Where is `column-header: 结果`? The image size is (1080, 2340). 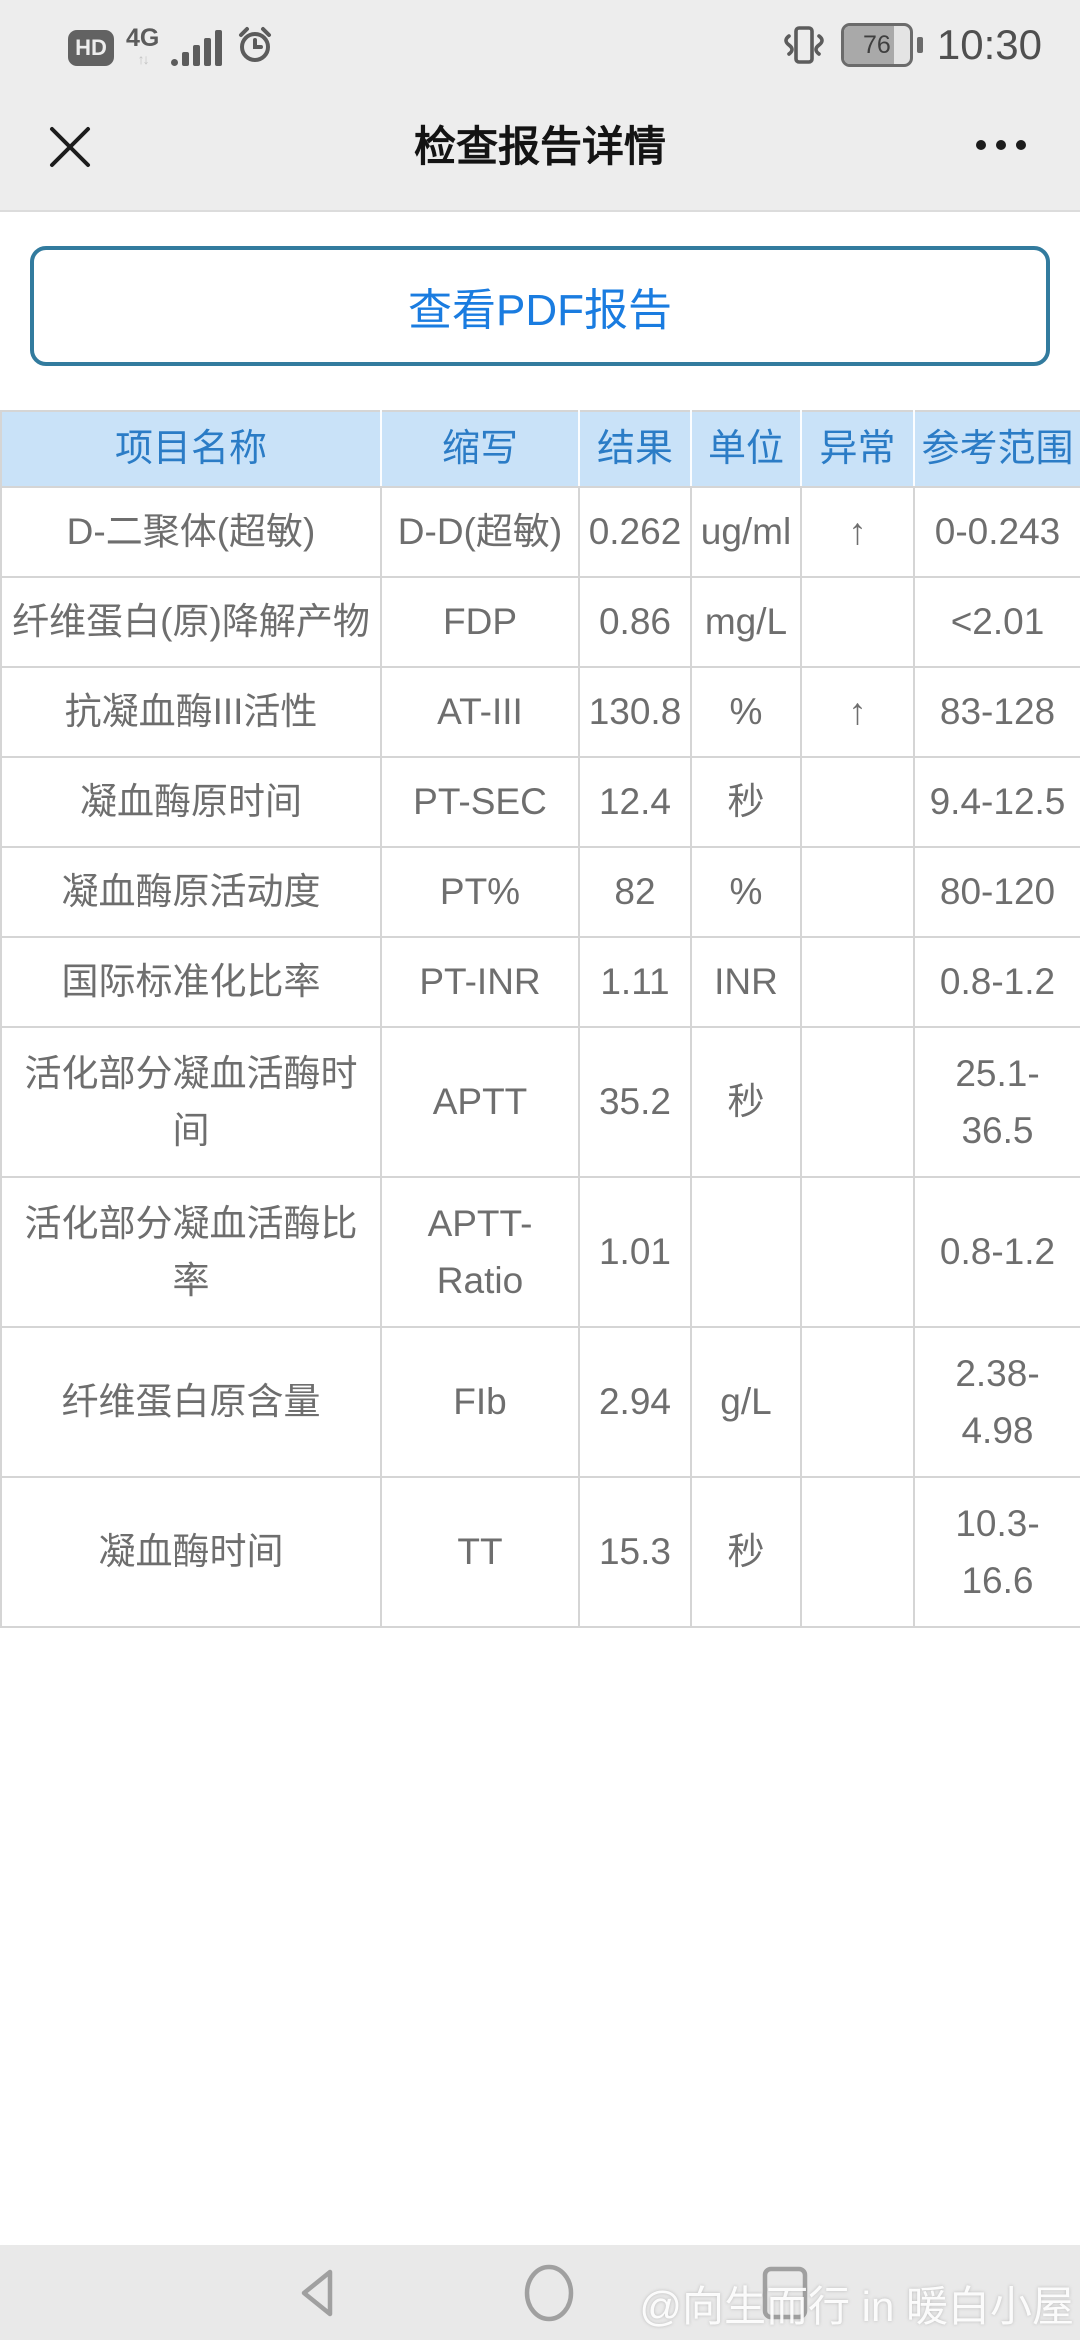 column-header: 结果 is located at coordinates (635, 449).